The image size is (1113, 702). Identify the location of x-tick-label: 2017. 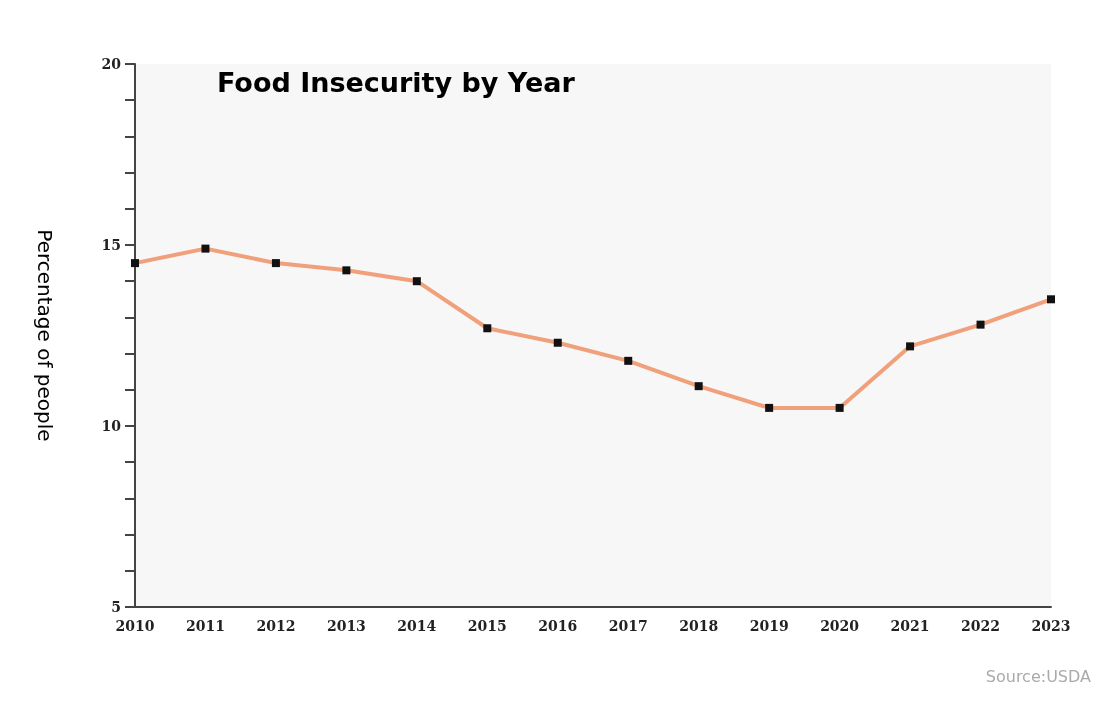
(628, 626).